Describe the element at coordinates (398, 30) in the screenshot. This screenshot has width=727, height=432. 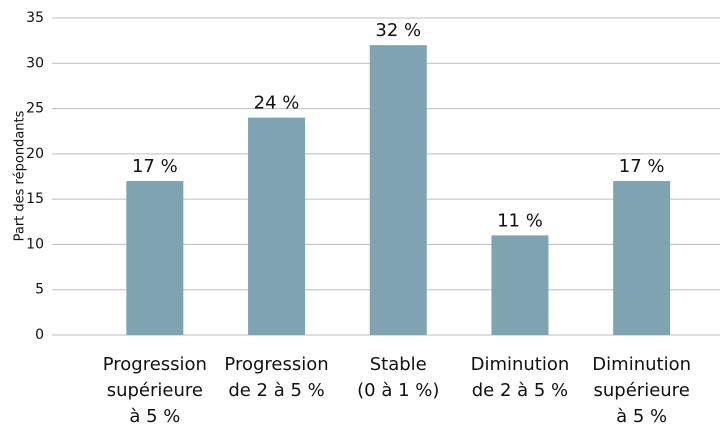
I see `data-label: 32 %` at that location.